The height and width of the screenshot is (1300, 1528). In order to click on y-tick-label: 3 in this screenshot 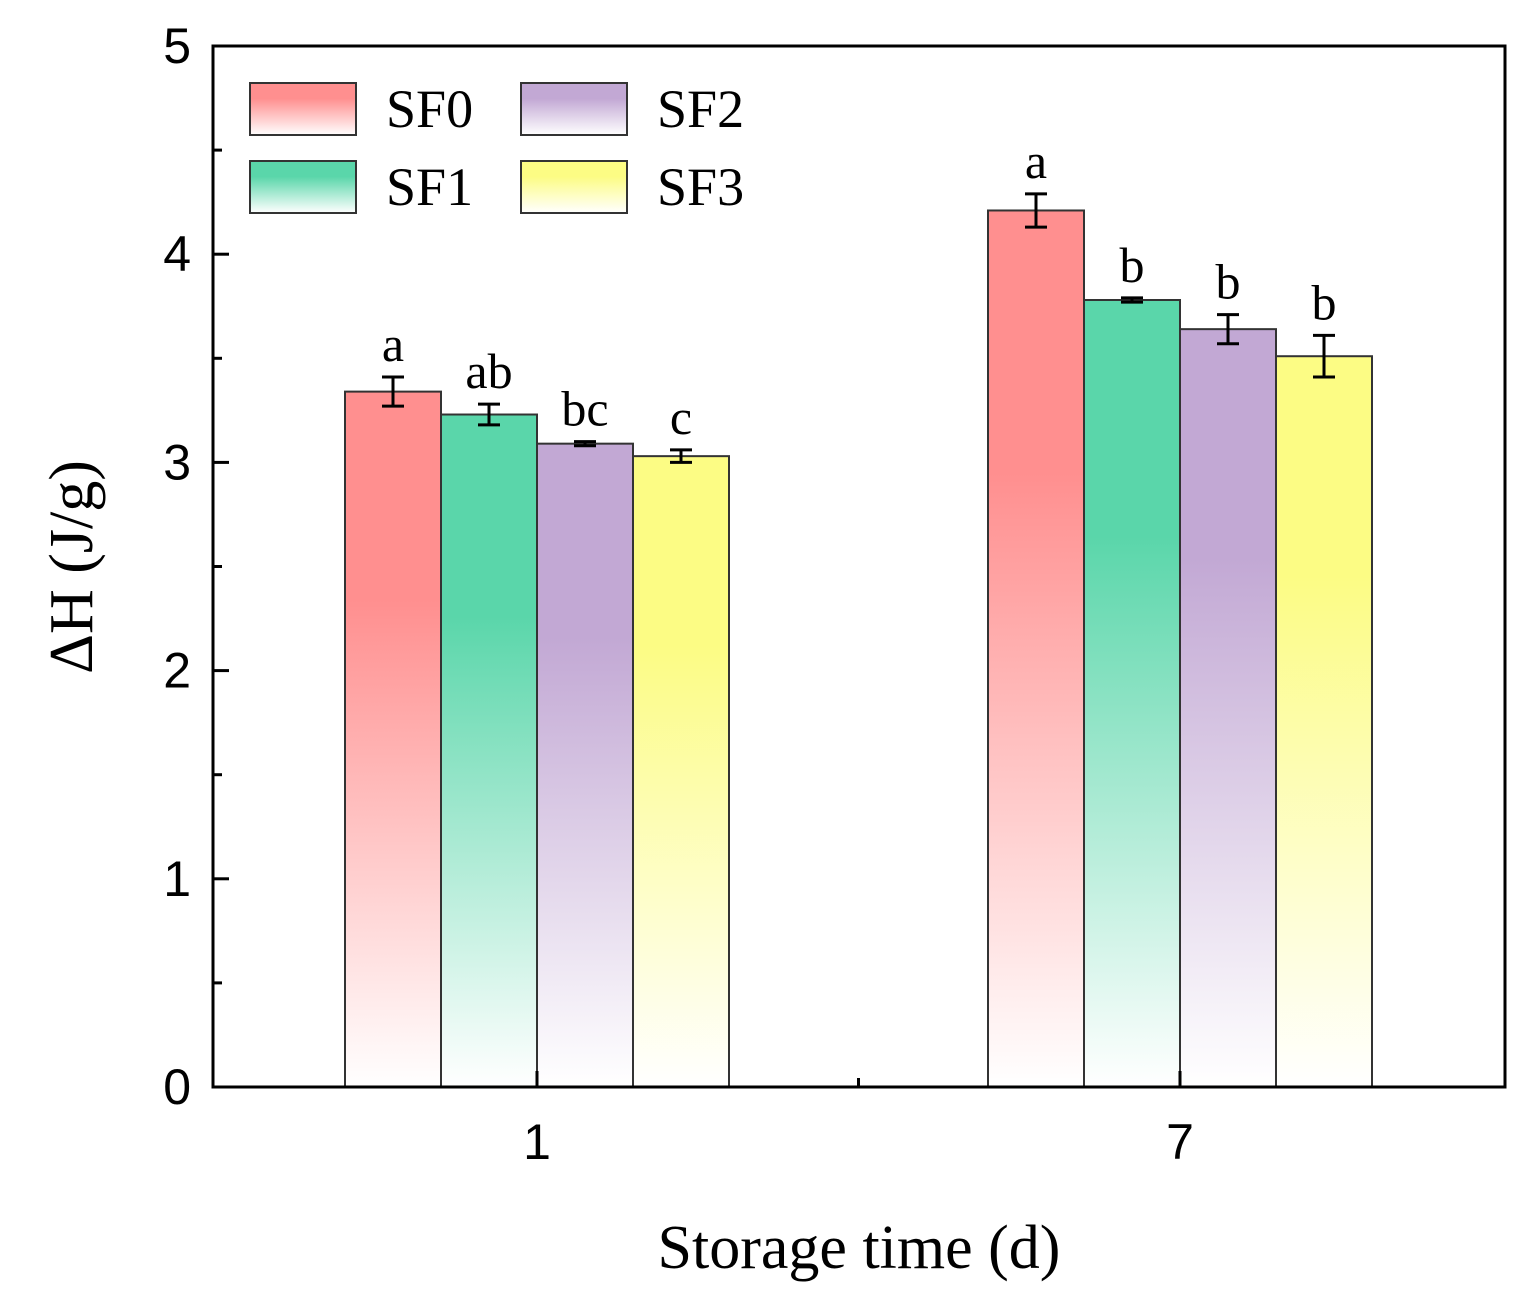, I will do `click(177, 462)`.